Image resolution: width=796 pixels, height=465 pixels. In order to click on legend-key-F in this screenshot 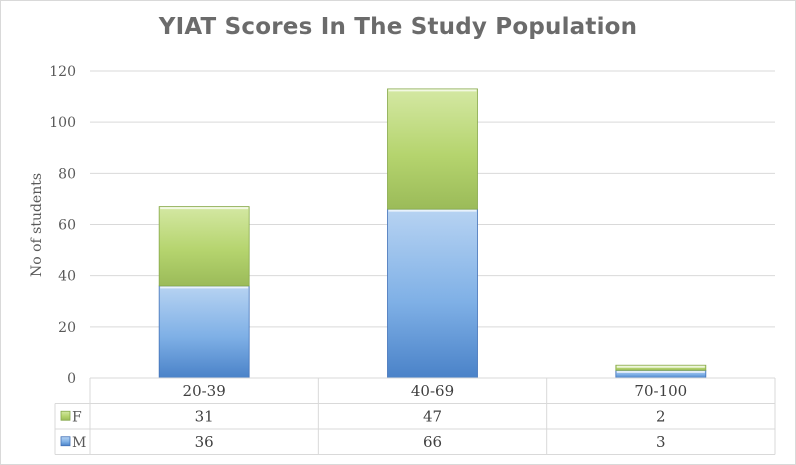, I will do `click(65, 415)`.